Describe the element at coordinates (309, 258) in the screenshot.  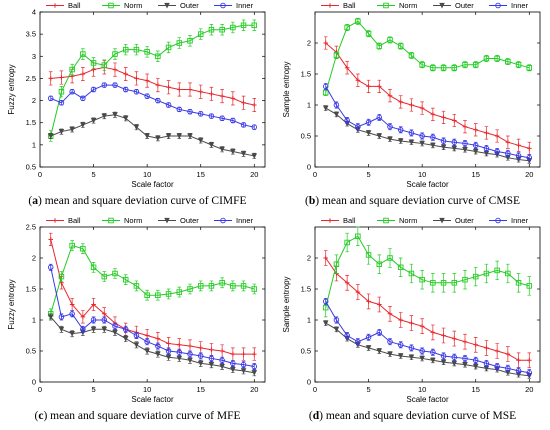
I see `y-tick-label: 2` at that location.